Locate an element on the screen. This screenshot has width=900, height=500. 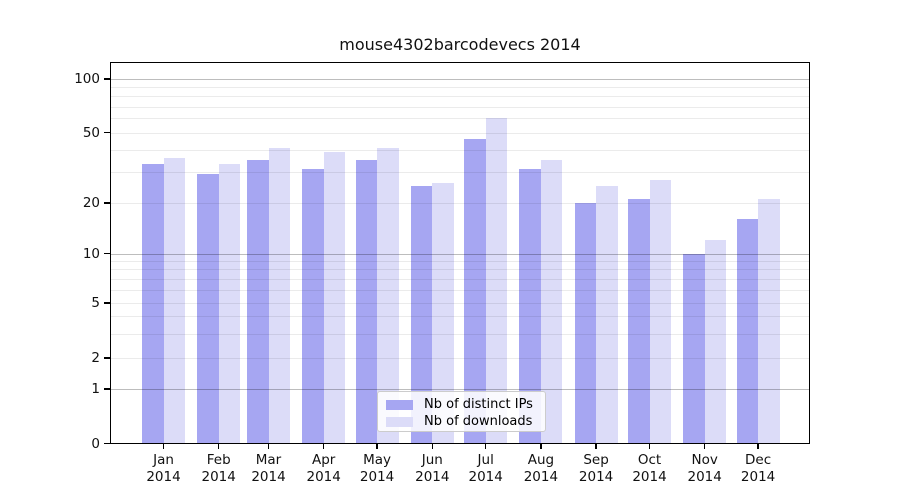
bar-jul-downloads is located at coordinates (496, 280).